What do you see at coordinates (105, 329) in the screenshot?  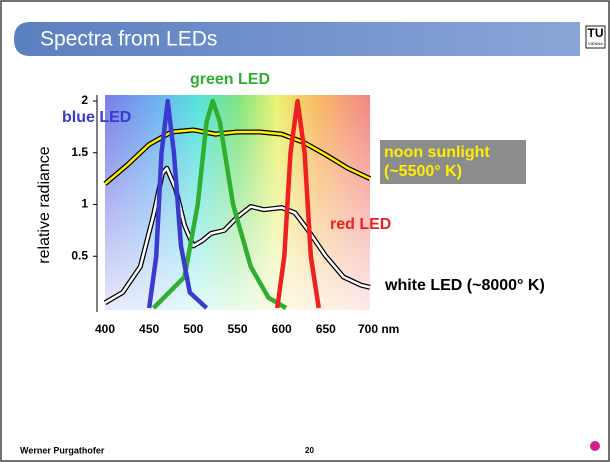 I see `x-tick-label: 400` at bounding box center [105, 329].